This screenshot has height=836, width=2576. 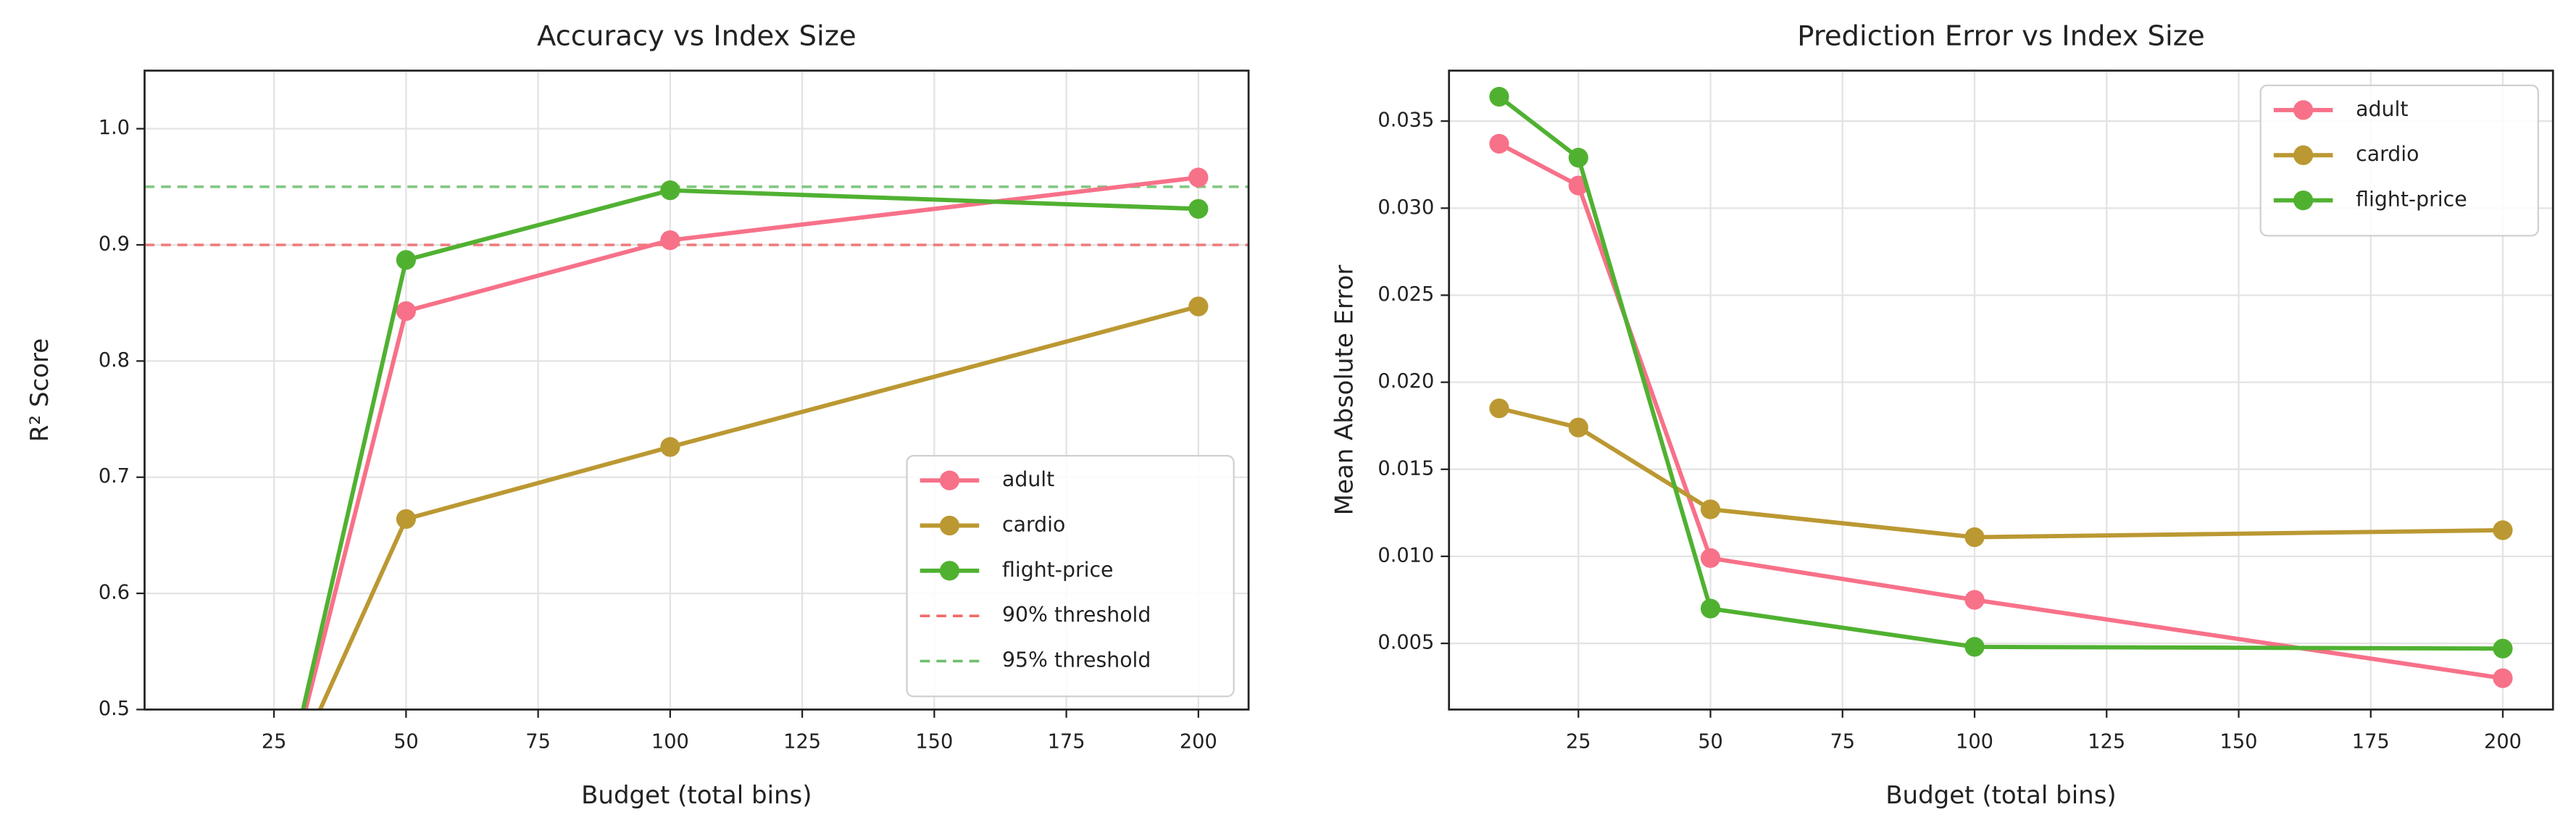 What do you see at coordinates (2001, 473) in the screenshot?
I see `series-line` at bounding box center [2001, 473].